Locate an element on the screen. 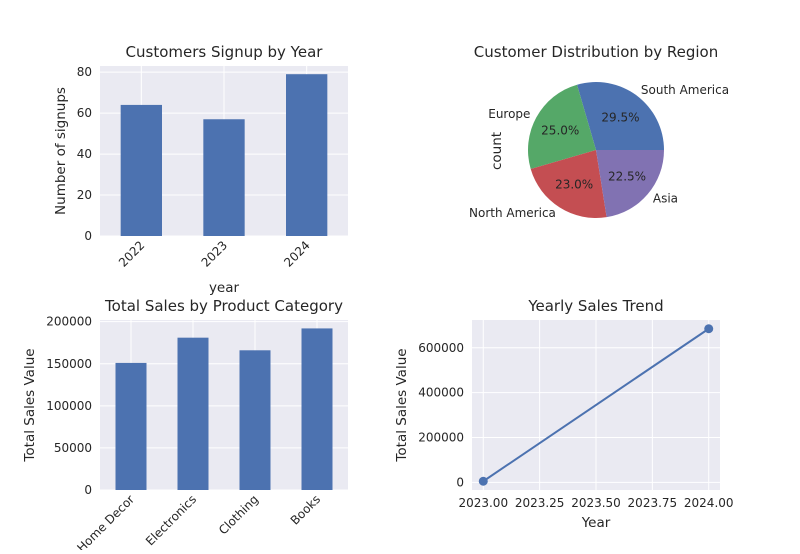 The height and width of the screenshot is (554, 800). y-tick-label: 600000 is located at coordinates (441, 348).